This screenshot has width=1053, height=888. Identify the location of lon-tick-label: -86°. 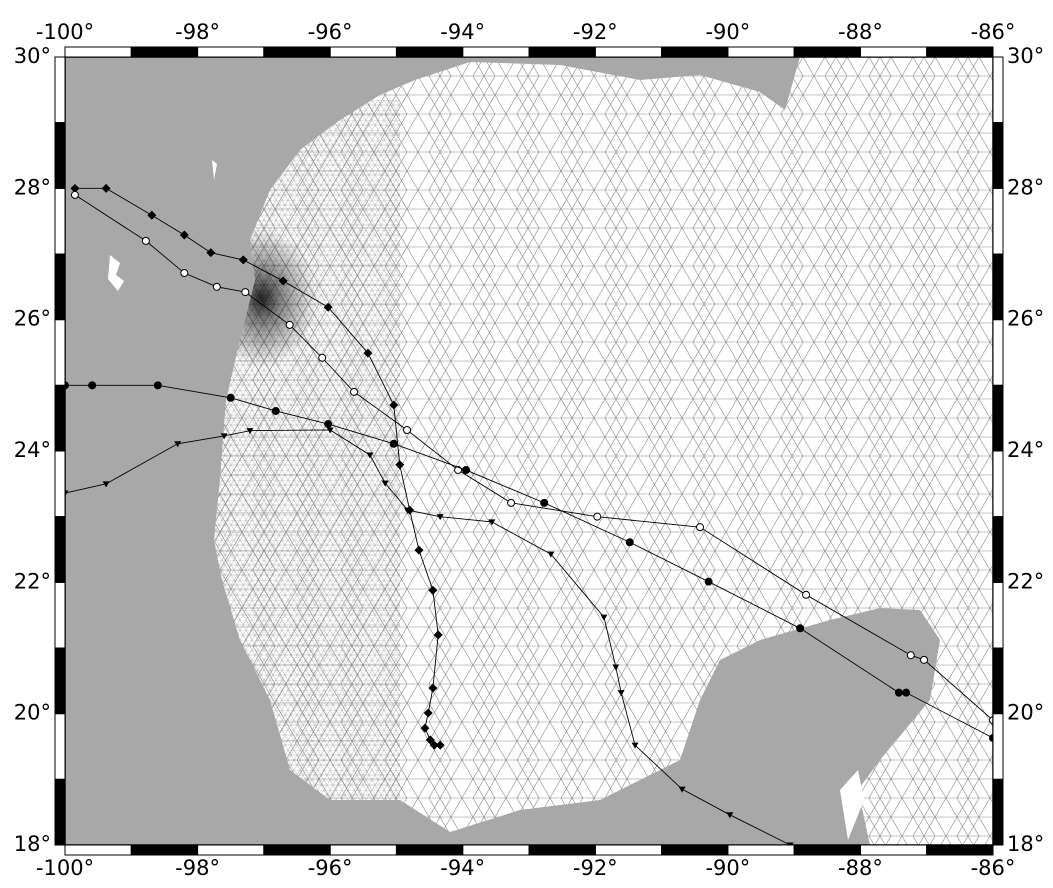
(993, 868).